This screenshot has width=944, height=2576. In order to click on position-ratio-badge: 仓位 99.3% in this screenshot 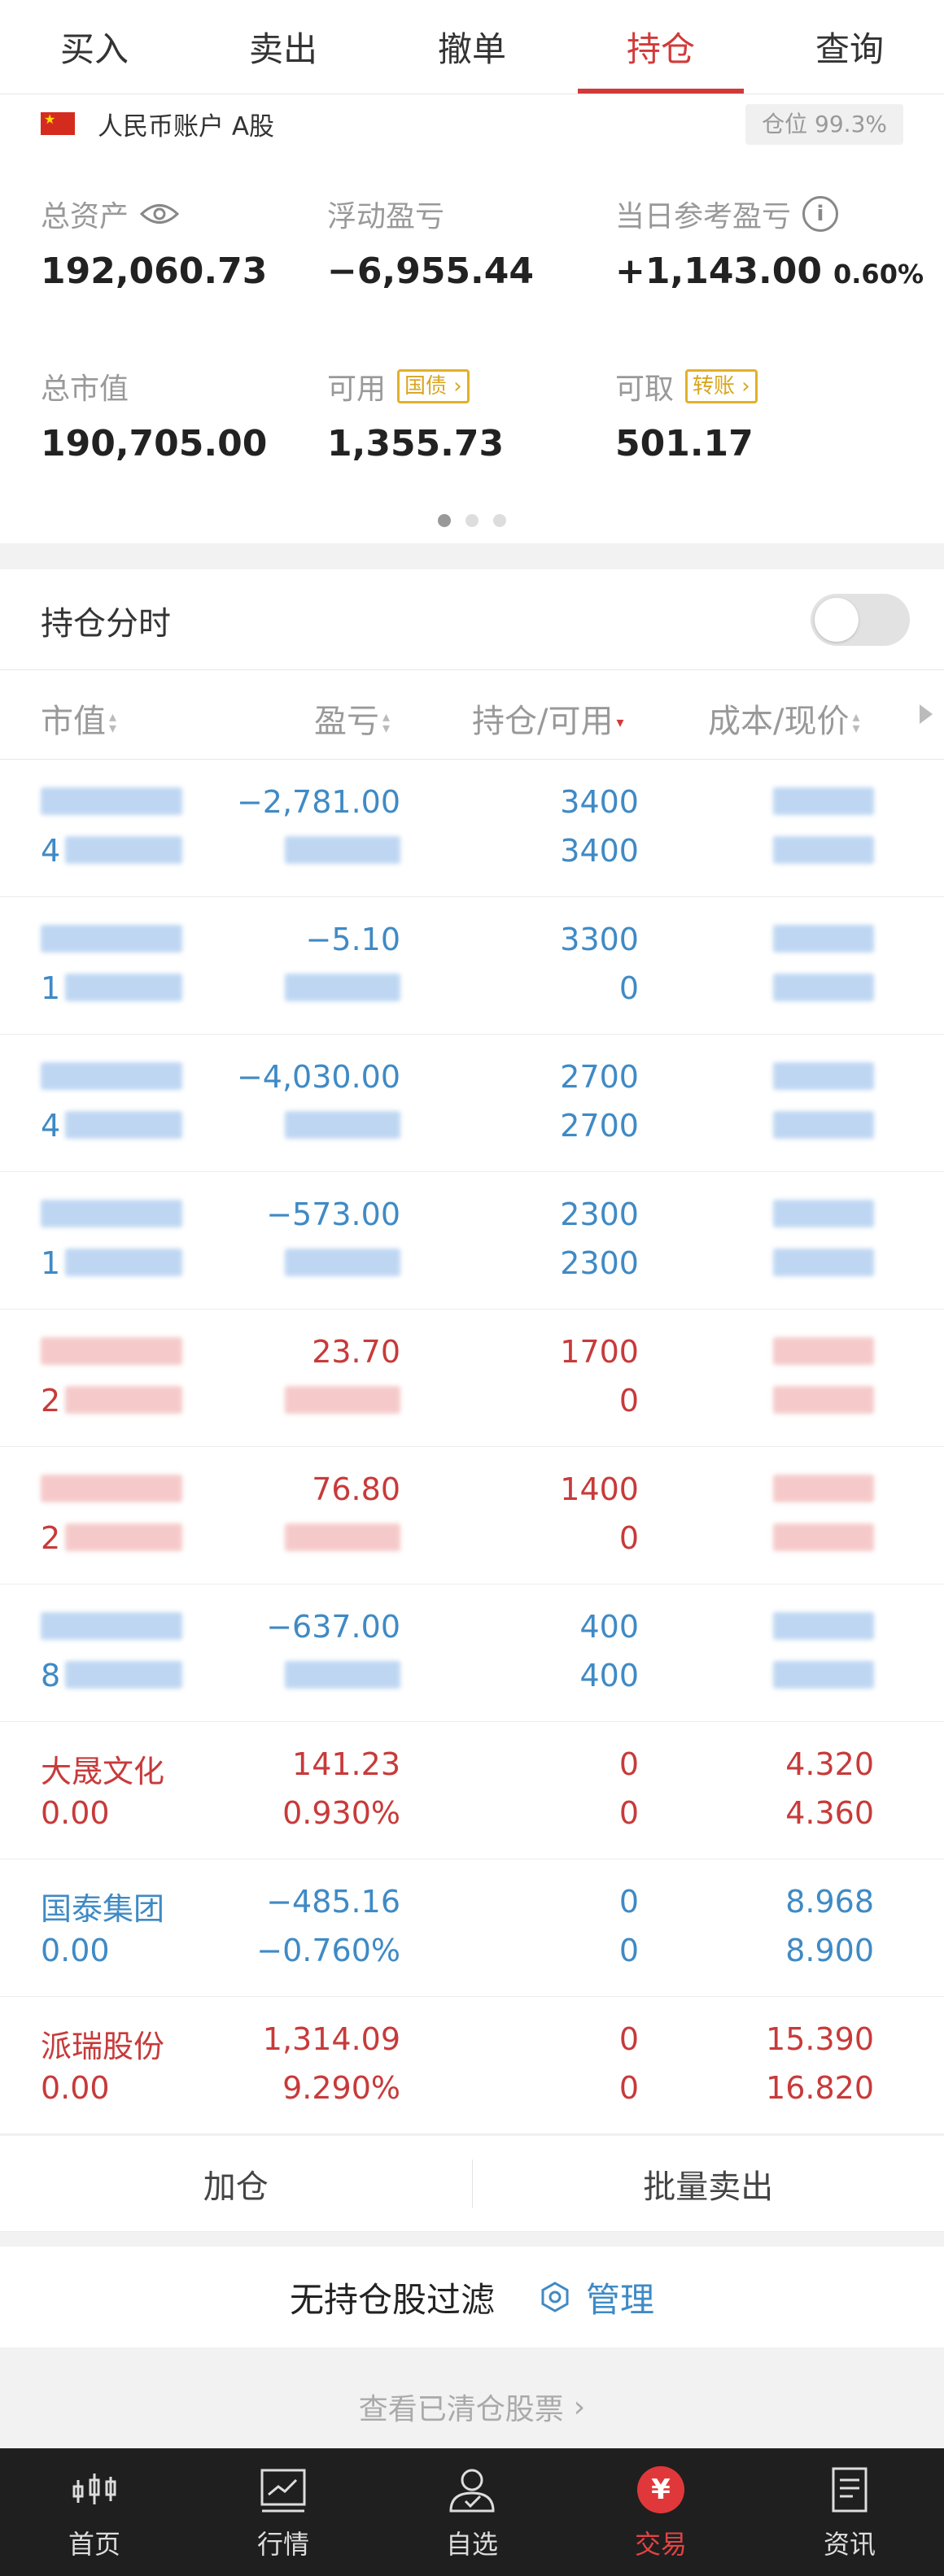, I will do `click(824, 124)`.